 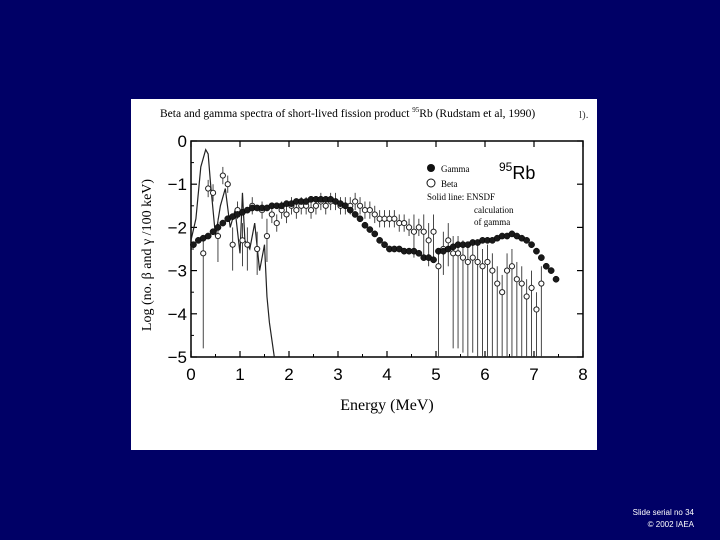 What do you see at coordinates (177, 184) in the screenshot?
I see `y-tick-label: −1` at bounding box center [177, 184].